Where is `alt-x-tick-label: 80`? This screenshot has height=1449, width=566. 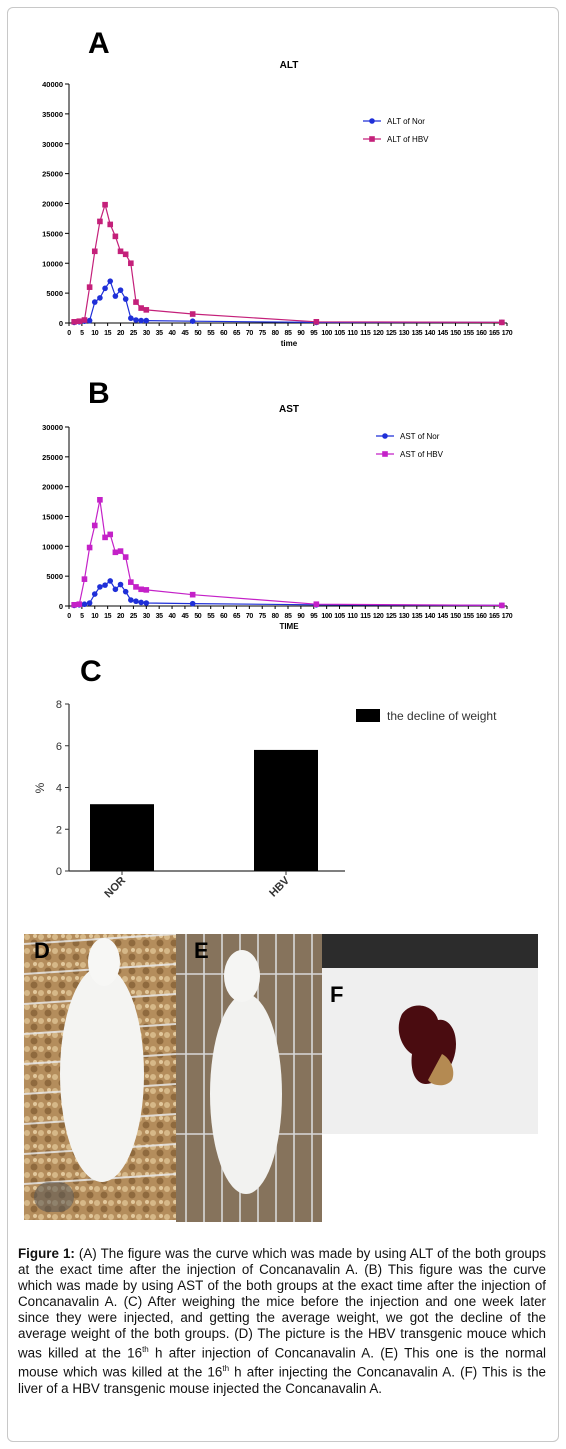
alt-x-tick-label: 80 is located at coordinates (275, 333).